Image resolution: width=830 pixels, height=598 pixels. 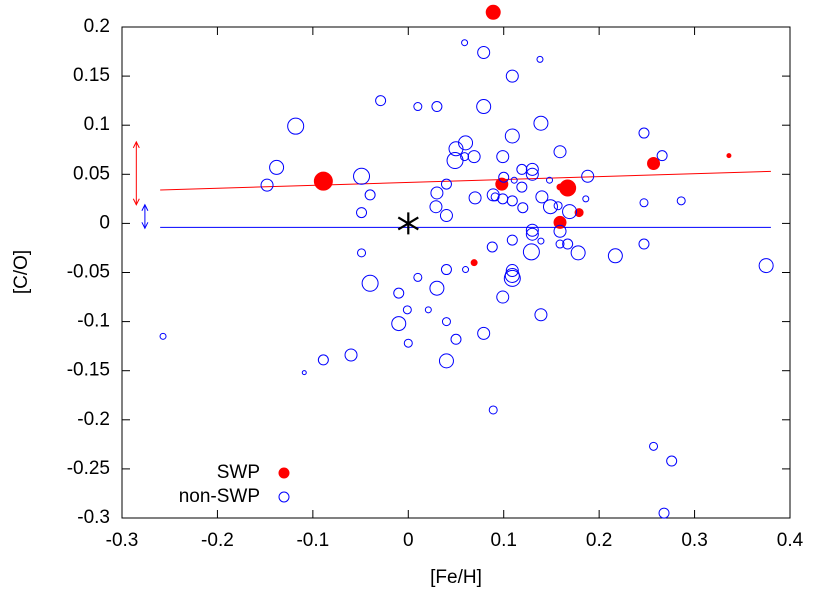 I want to click on legend-label: non-SWP, so click(x=219, y=496).